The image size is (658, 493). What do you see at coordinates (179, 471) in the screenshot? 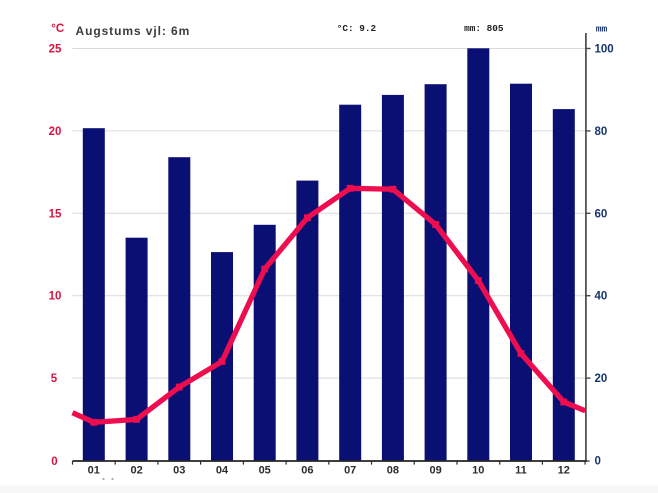
I see `svg-text: 03` at bounding box center [179, 471].